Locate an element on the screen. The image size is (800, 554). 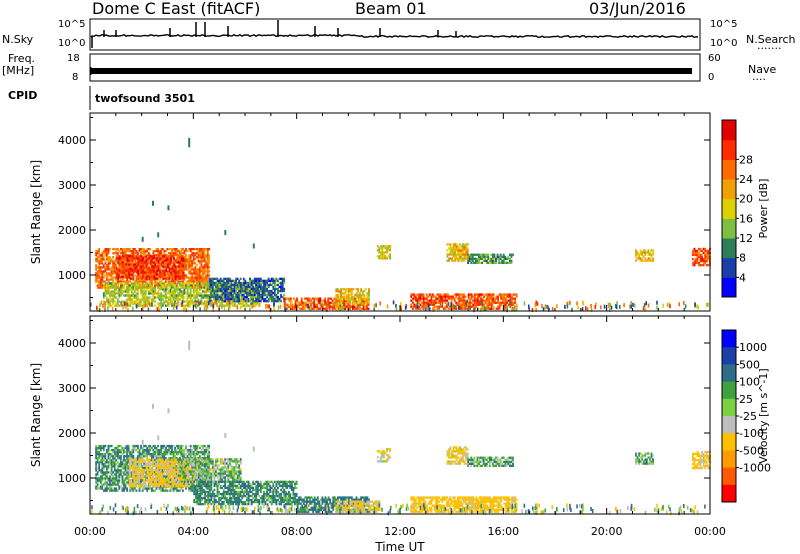
colorbar-segment is located at coordinates (729, 189).